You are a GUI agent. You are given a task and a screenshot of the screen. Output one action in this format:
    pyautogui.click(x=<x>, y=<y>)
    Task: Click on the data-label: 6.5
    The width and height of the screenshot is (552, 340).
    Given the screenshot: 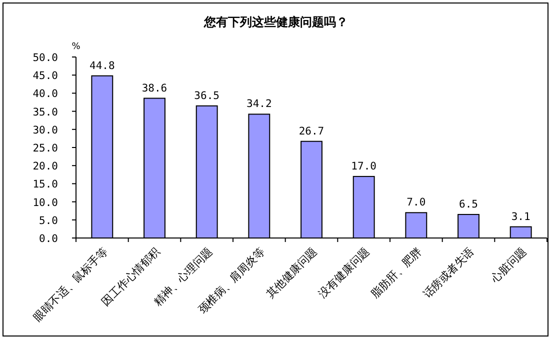 What is the action you would take?
    pyautogui.click(x=468, y=204)
    